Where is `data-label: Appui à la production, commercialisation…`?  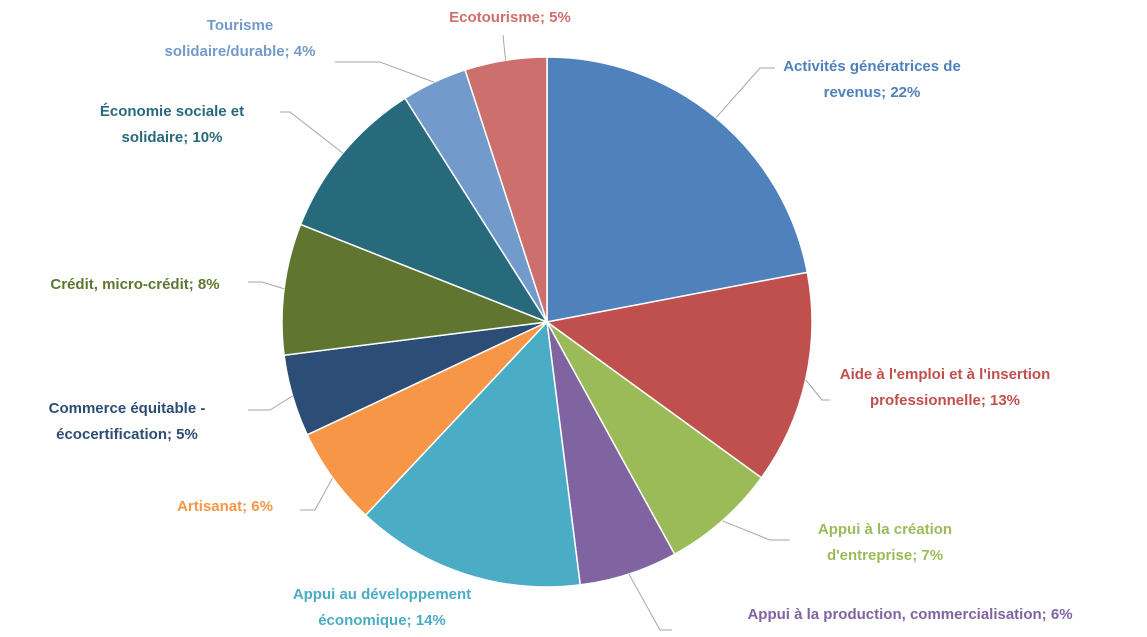 data-label: Appui à la production, commercialisation… is located at coordinates (909, 615).